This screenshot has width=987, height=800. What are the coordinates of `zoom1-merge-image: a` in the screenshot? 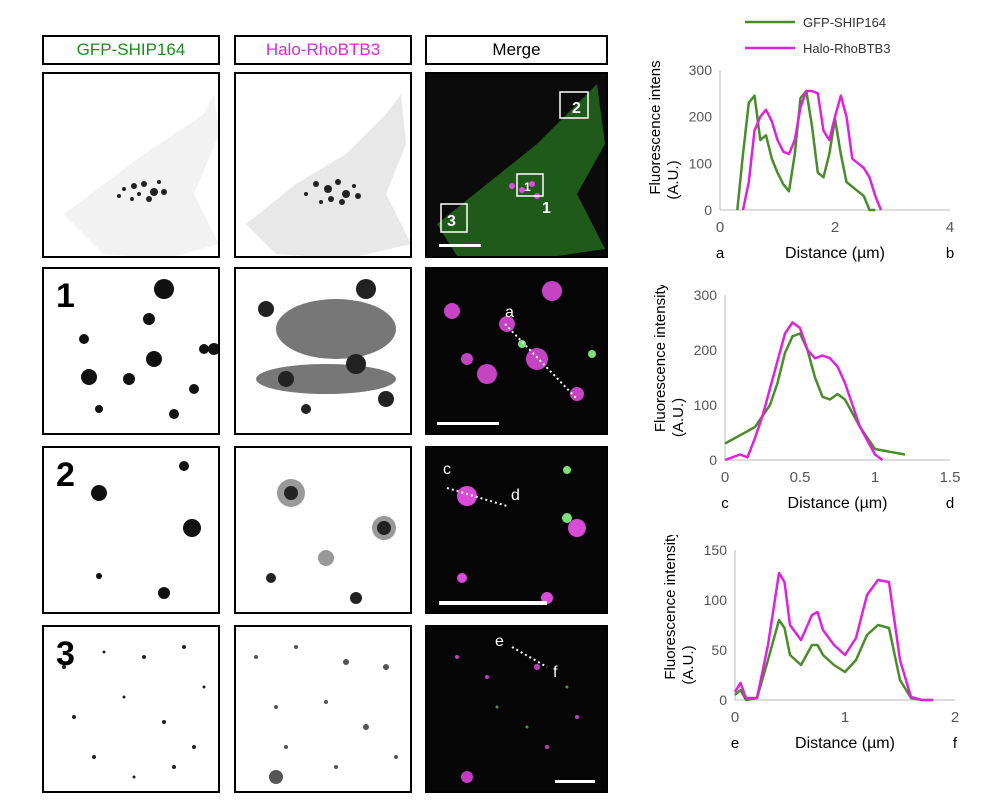 It's located at (516, 353).